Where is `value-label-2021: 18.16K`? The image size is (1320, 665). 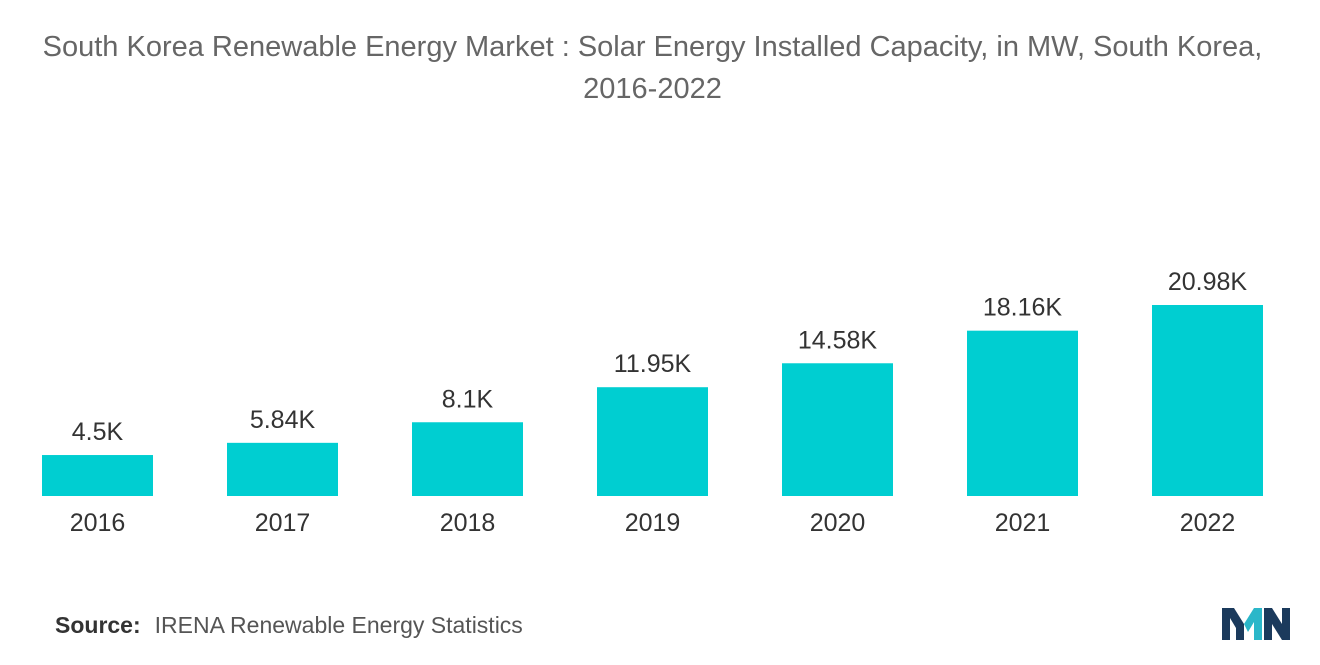 value-label-2021: 18.16K is located at coordinates (1023, 308).